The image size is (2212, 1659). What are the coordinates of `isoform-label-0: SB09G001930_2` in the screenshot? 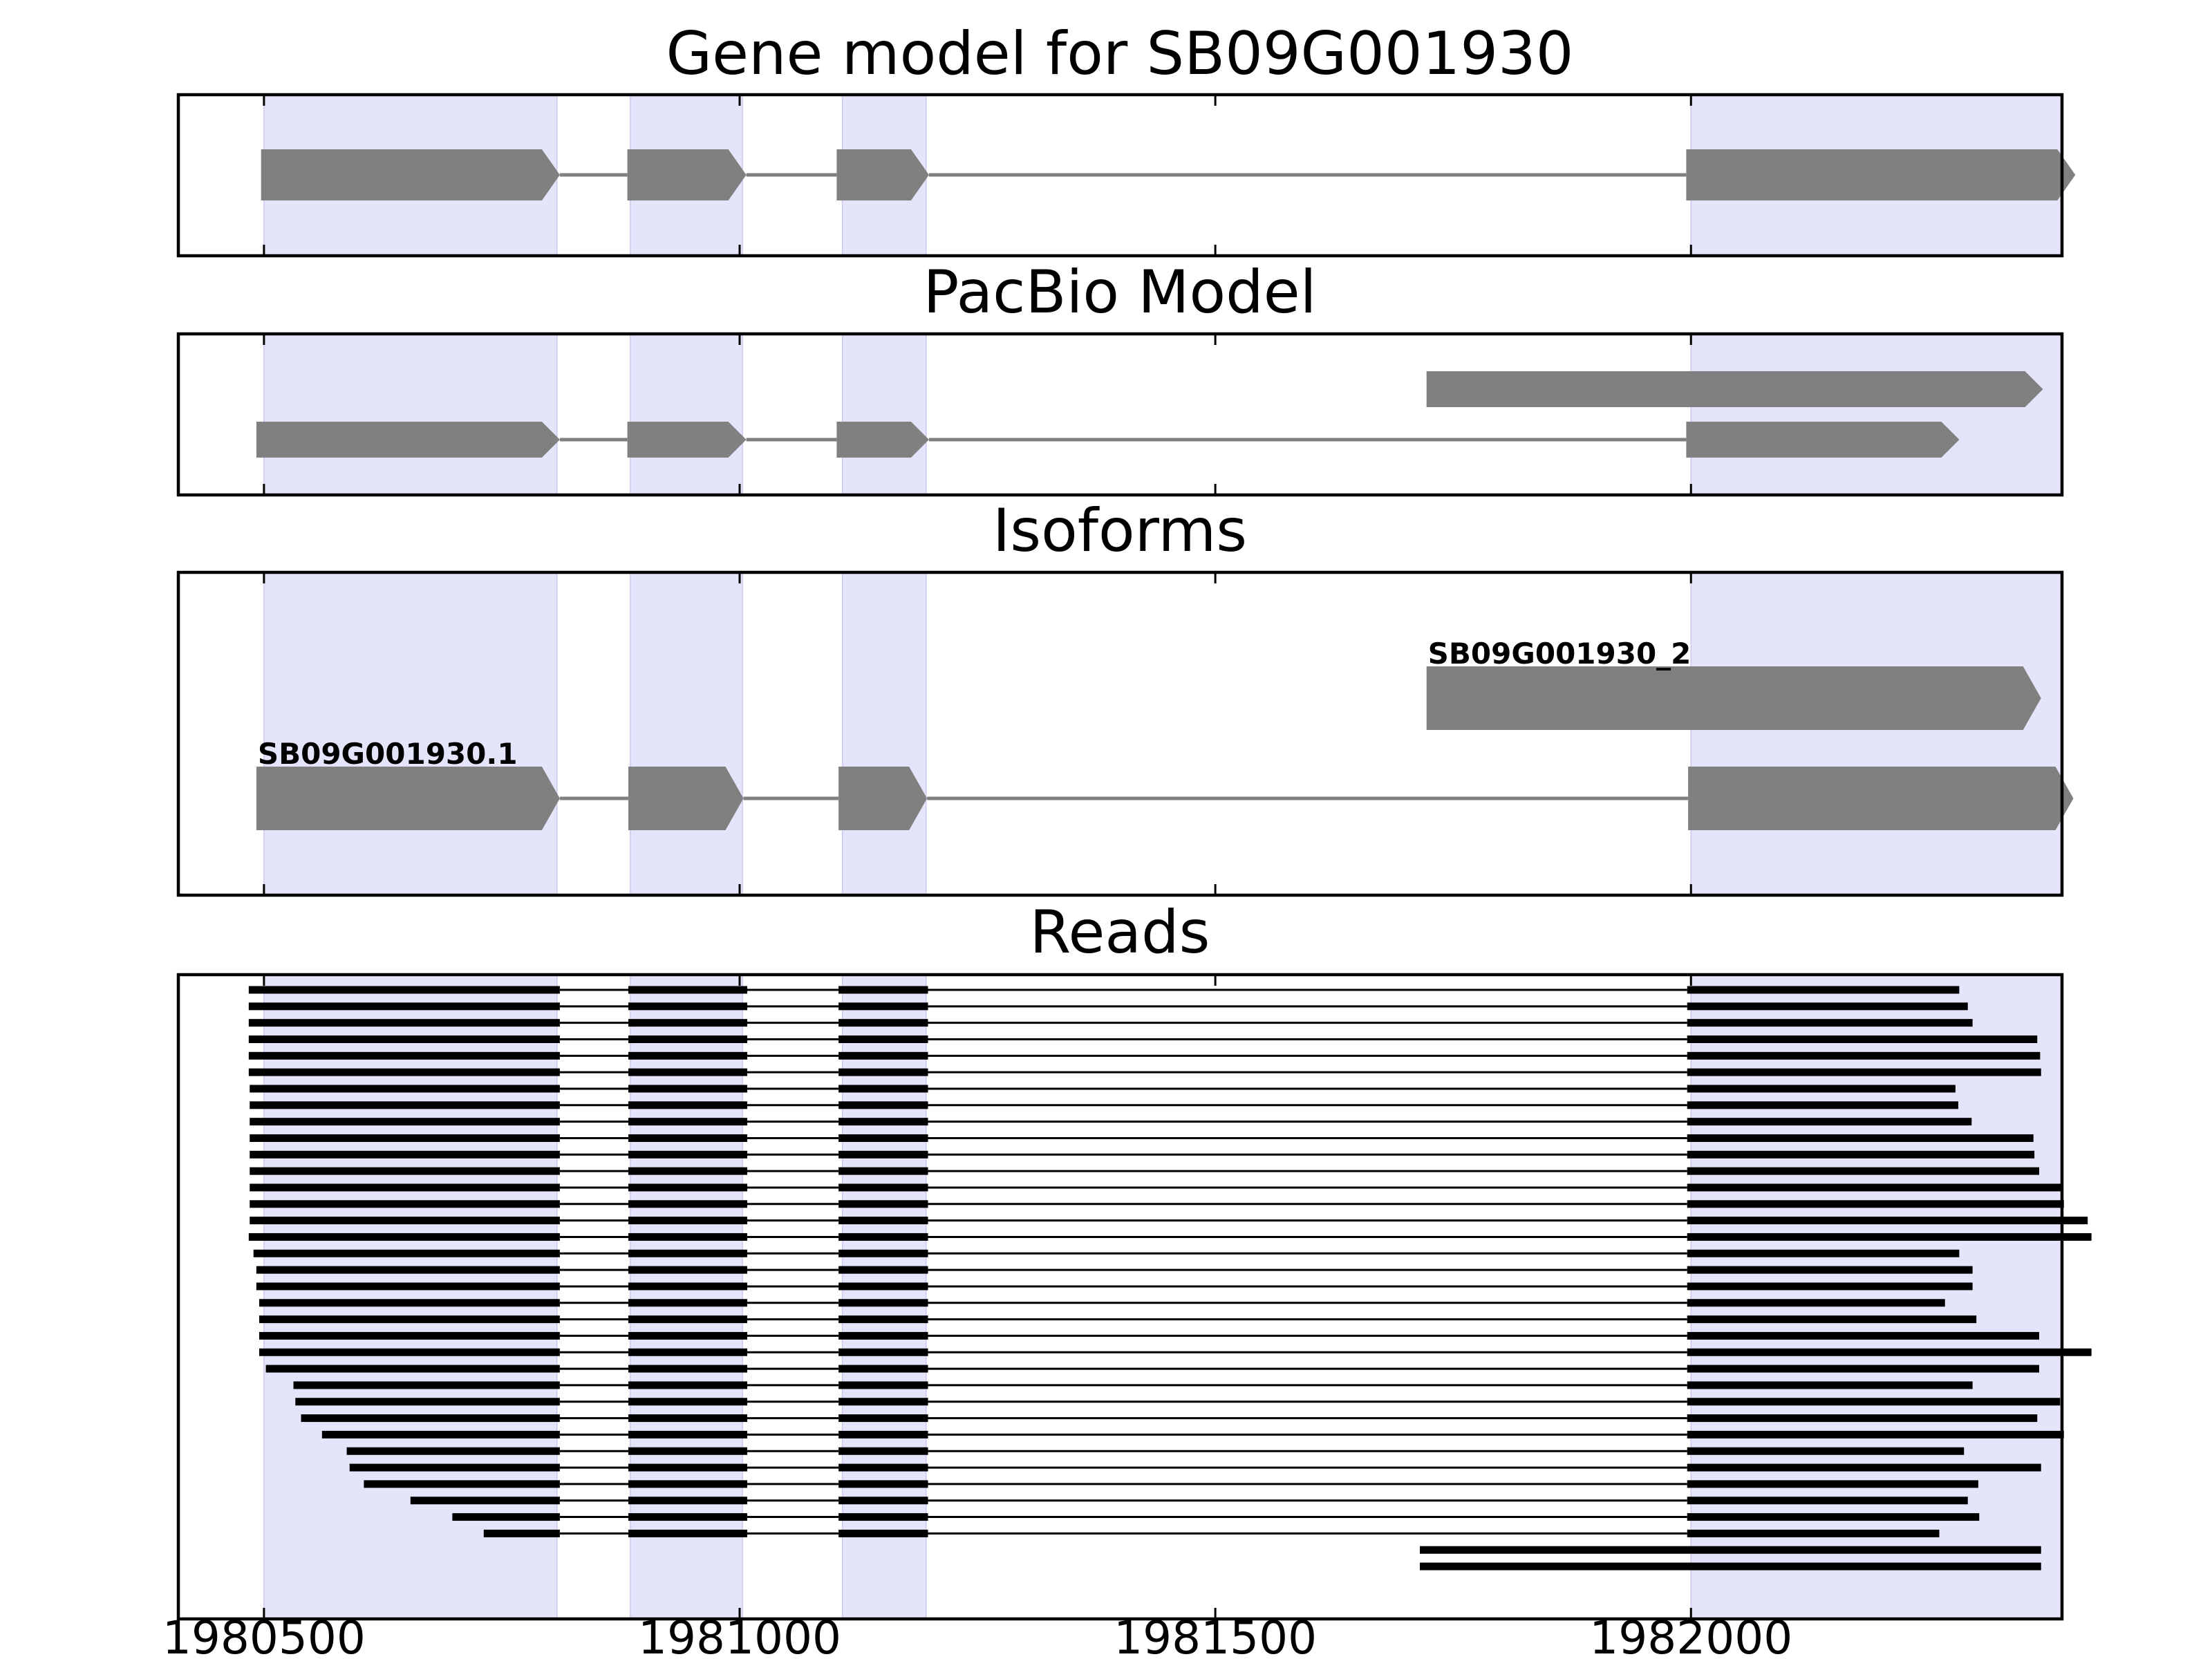 It's located at (1559, 654).